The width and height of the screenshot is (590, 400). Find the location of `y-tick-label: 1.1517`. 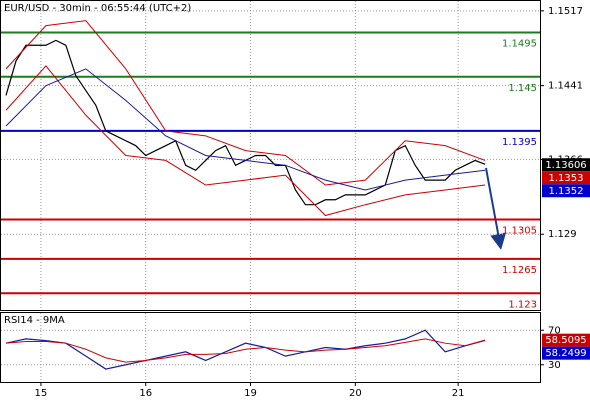

y-tick-label: 1.1517 is located at coordinates (565, 11).